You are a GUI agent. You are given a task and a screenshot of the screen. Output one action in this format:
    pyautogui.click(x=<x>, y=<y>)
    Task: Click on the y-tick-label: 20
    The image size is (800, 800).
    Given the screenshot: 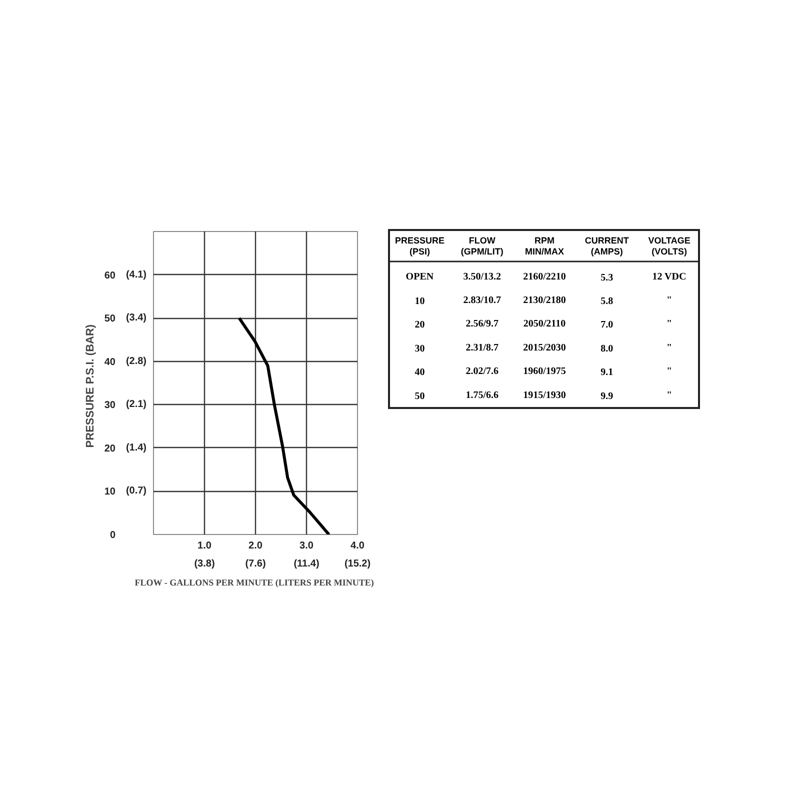 What is the action you would take?
    pyautogui.click(x=110, y=448)
    